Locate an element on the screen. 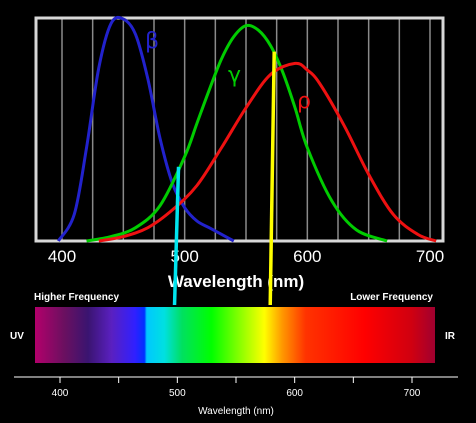 The height and width of the screenshot is (423, 476). ir-label: IR is located at coordinates (450, 336).